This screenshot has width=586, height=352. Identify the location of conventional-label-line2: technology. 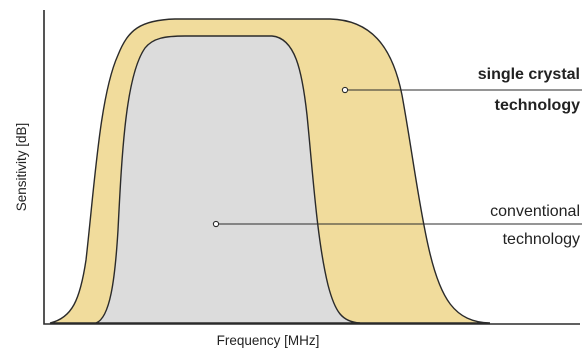
(541, 239).